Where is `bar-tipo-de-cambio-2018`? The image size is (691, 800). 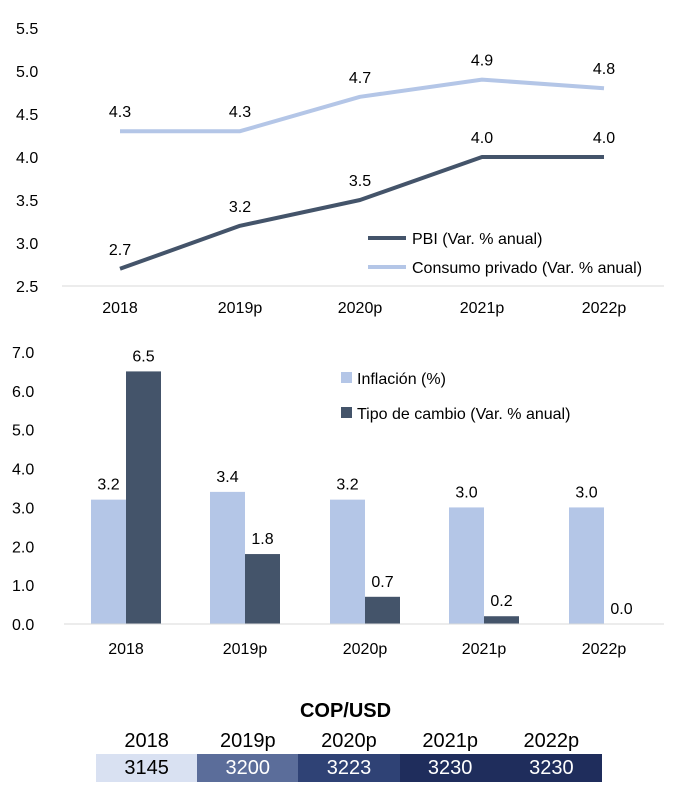
bar-tipo-de-cambio-2018 is located at coordinates (143, 497).